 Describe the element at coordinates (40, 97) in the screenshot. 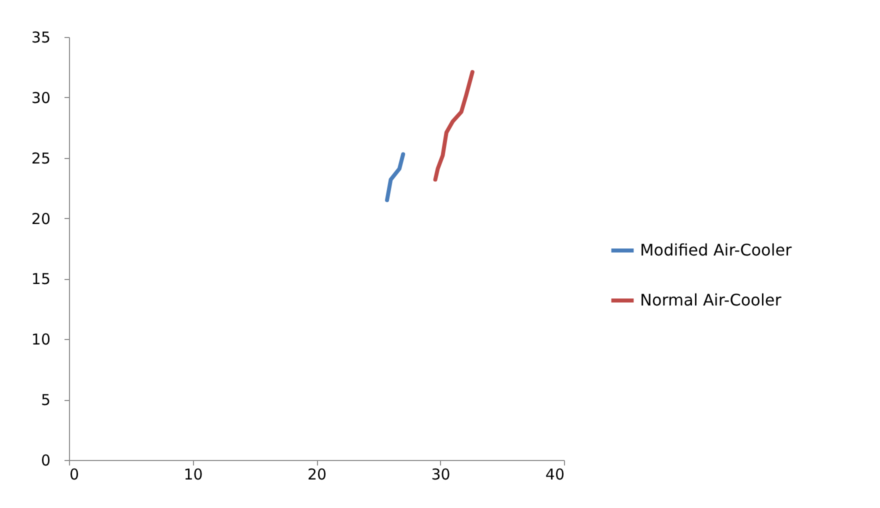

I see `y-tick-label: 30` at that location.